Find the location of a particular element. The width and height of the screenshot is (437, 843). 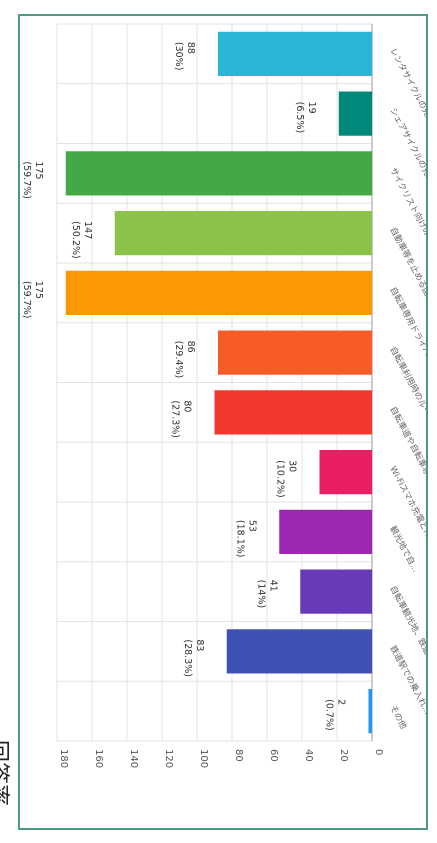

tick-label: 40 is located at coordinates (308, 755).